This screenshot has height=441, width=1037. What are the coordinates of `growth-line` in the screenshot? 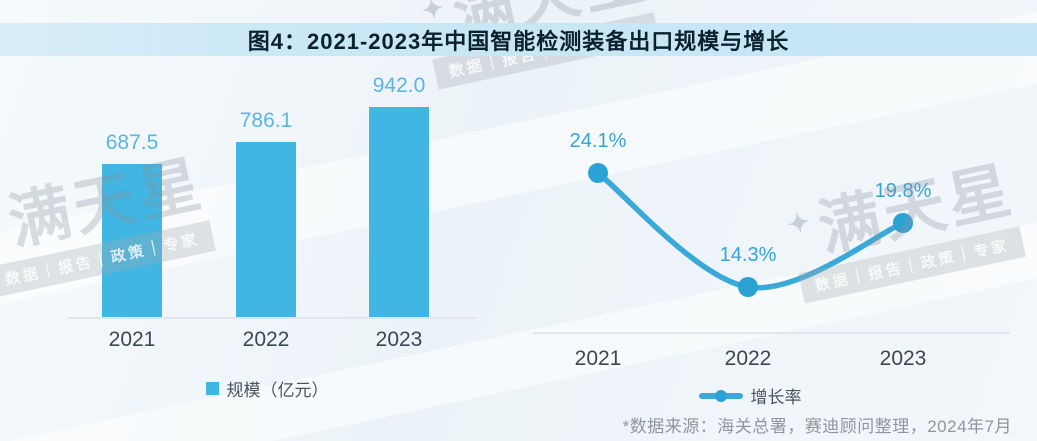 It's located at (750, 230).